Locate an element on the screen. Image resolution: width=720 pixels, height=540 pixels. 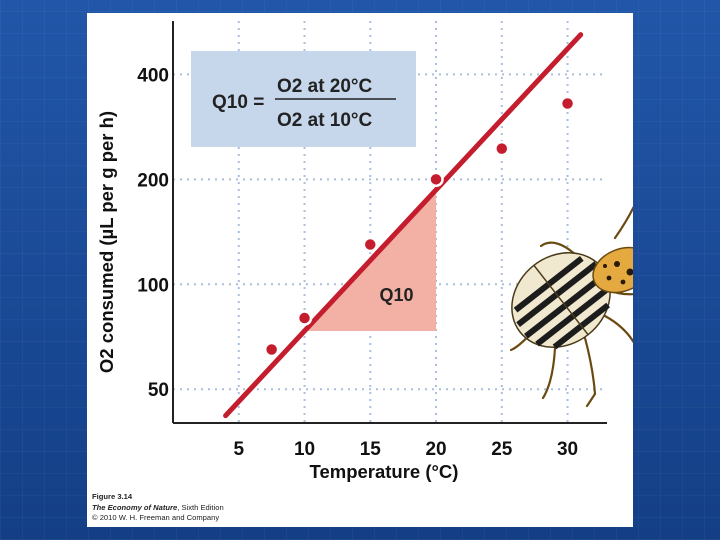
caption-copyright: © 2010 W. H. Freeman and Company is located at coordinates (156, 518).